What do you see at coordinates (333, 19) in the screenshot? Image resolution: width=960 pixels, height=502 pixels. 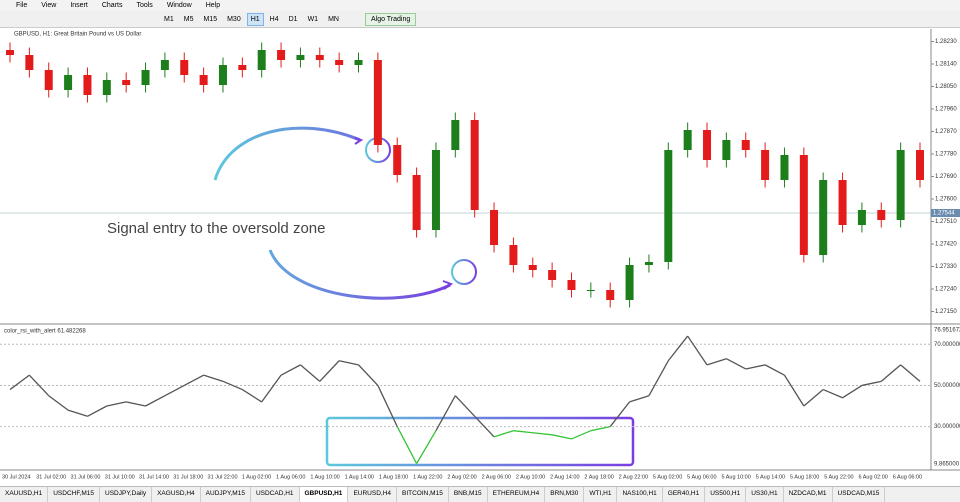 I see `timeframe-button: MN` at bounding box center [333, 19].